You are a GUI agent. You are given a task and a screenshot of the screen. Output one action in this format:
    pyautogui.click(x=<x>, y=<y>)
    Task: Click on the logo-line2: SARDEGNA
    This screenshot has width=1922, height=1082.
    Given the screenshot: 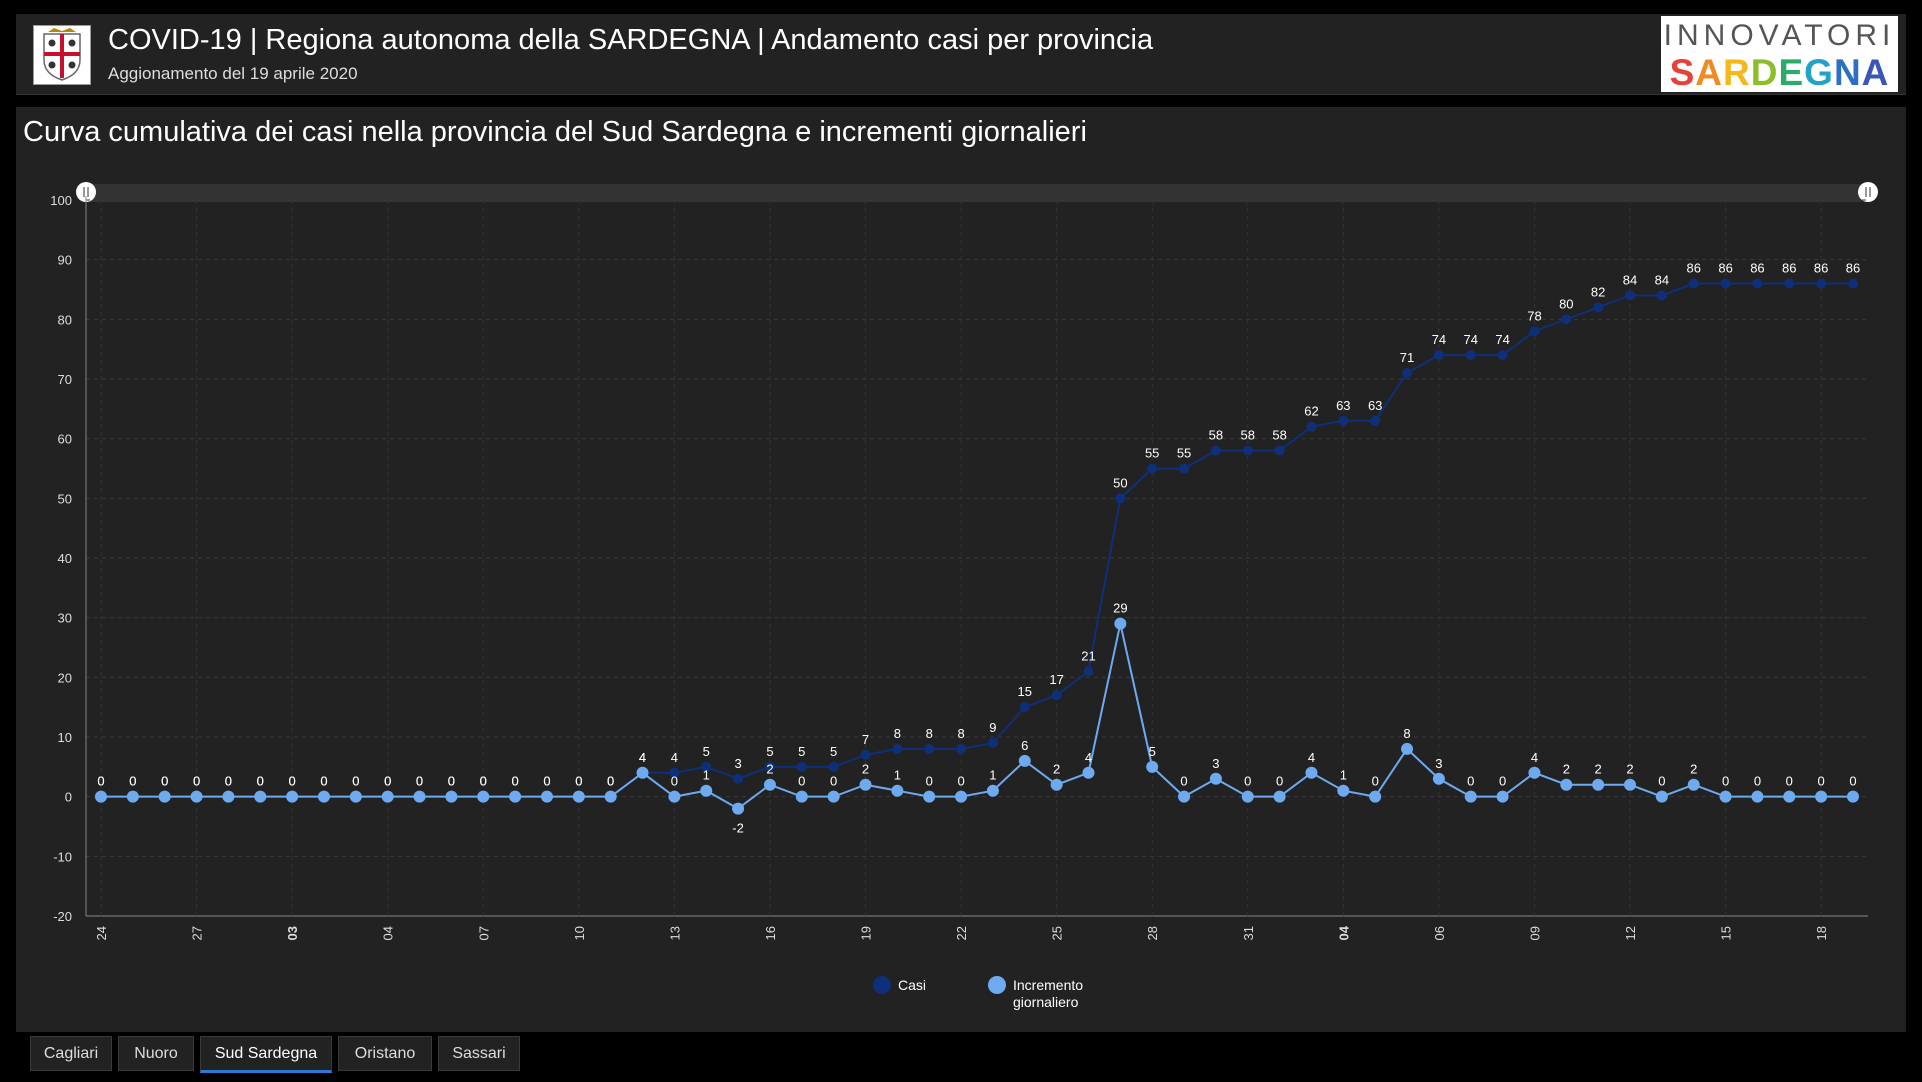 What is the action you would take?
    pyautogui.click(x=1779, y=73)
    